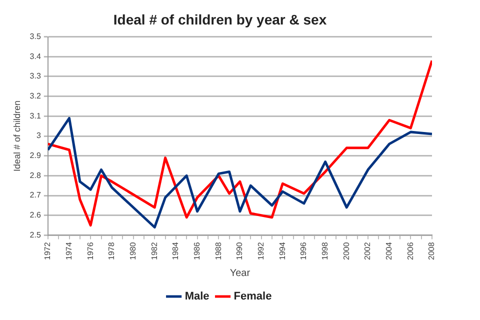 The image size is (480, 320). I want to click on x-tick-label: 2000, so click(346, 251).